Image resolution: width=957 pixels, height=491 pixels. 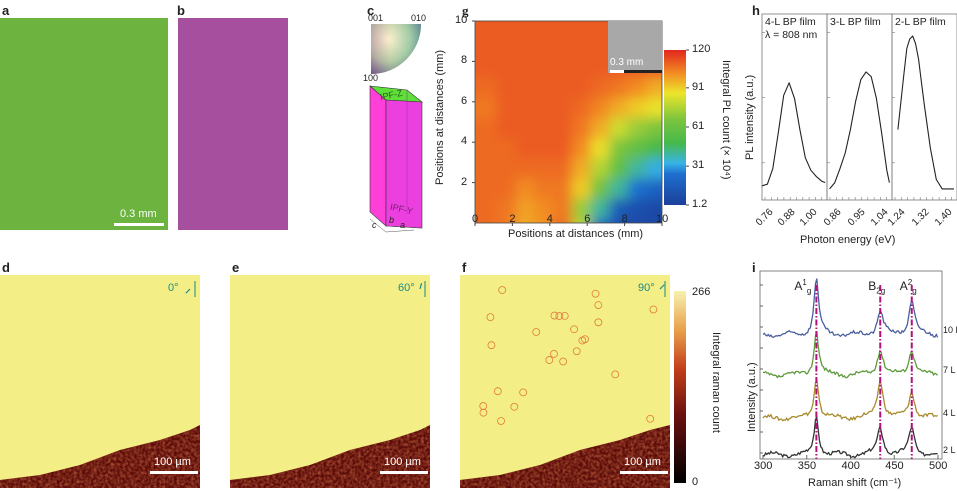 I want to click on peak-label-base: B, so click(x=872, y=286).